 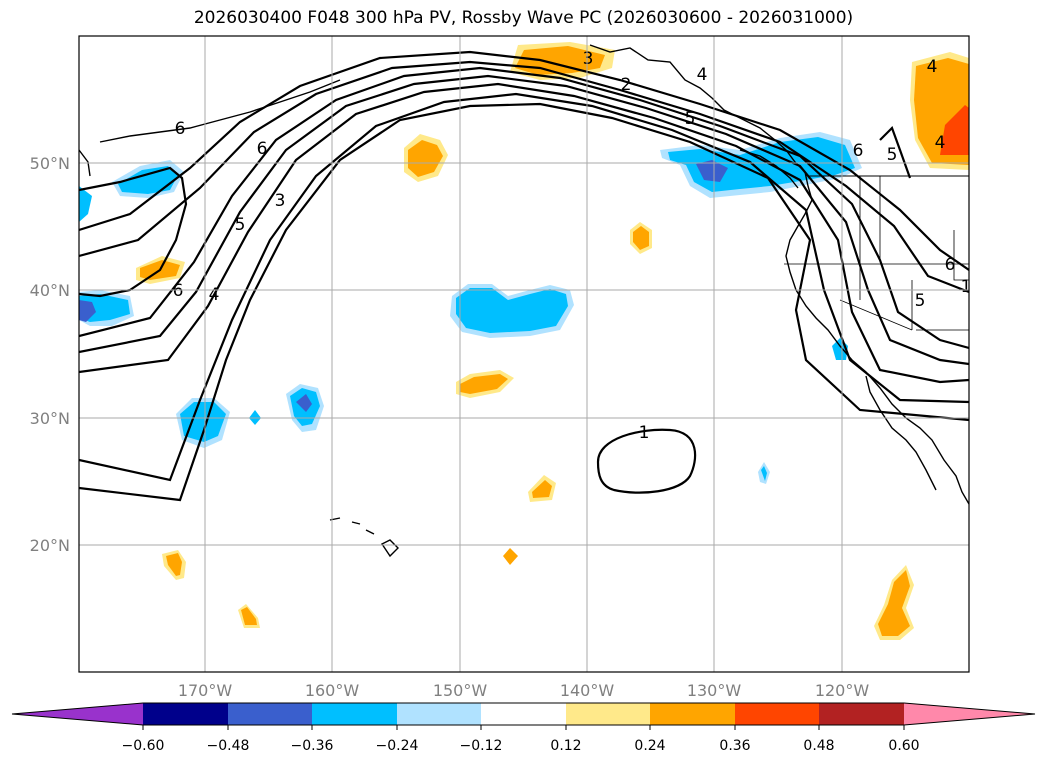 What do you see at coordinates (877, 352) in the screenshot?
I see `coastline-us-west` at bounding box center [877, 352].